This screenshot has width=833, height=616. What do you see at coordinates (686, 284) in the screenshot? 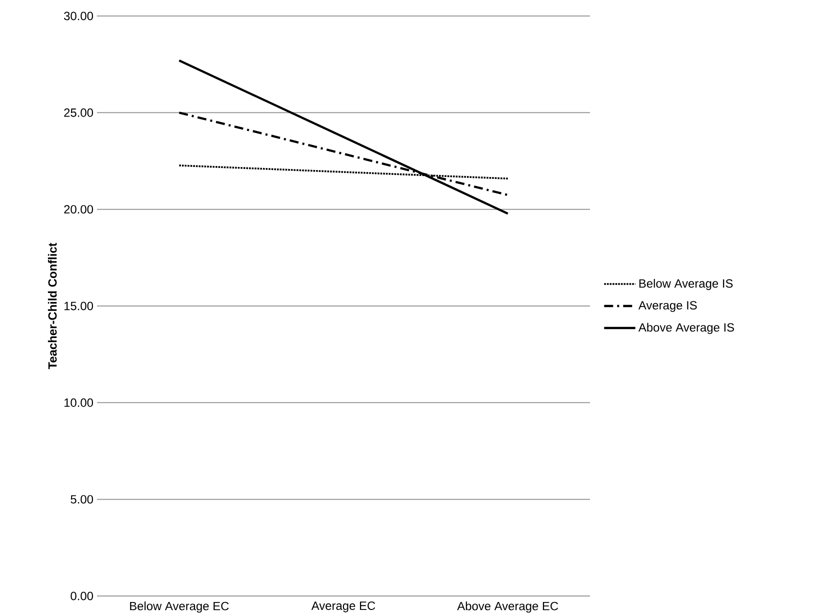
I see `legend-label: Below Average IS` at bounding box center [686, 284].